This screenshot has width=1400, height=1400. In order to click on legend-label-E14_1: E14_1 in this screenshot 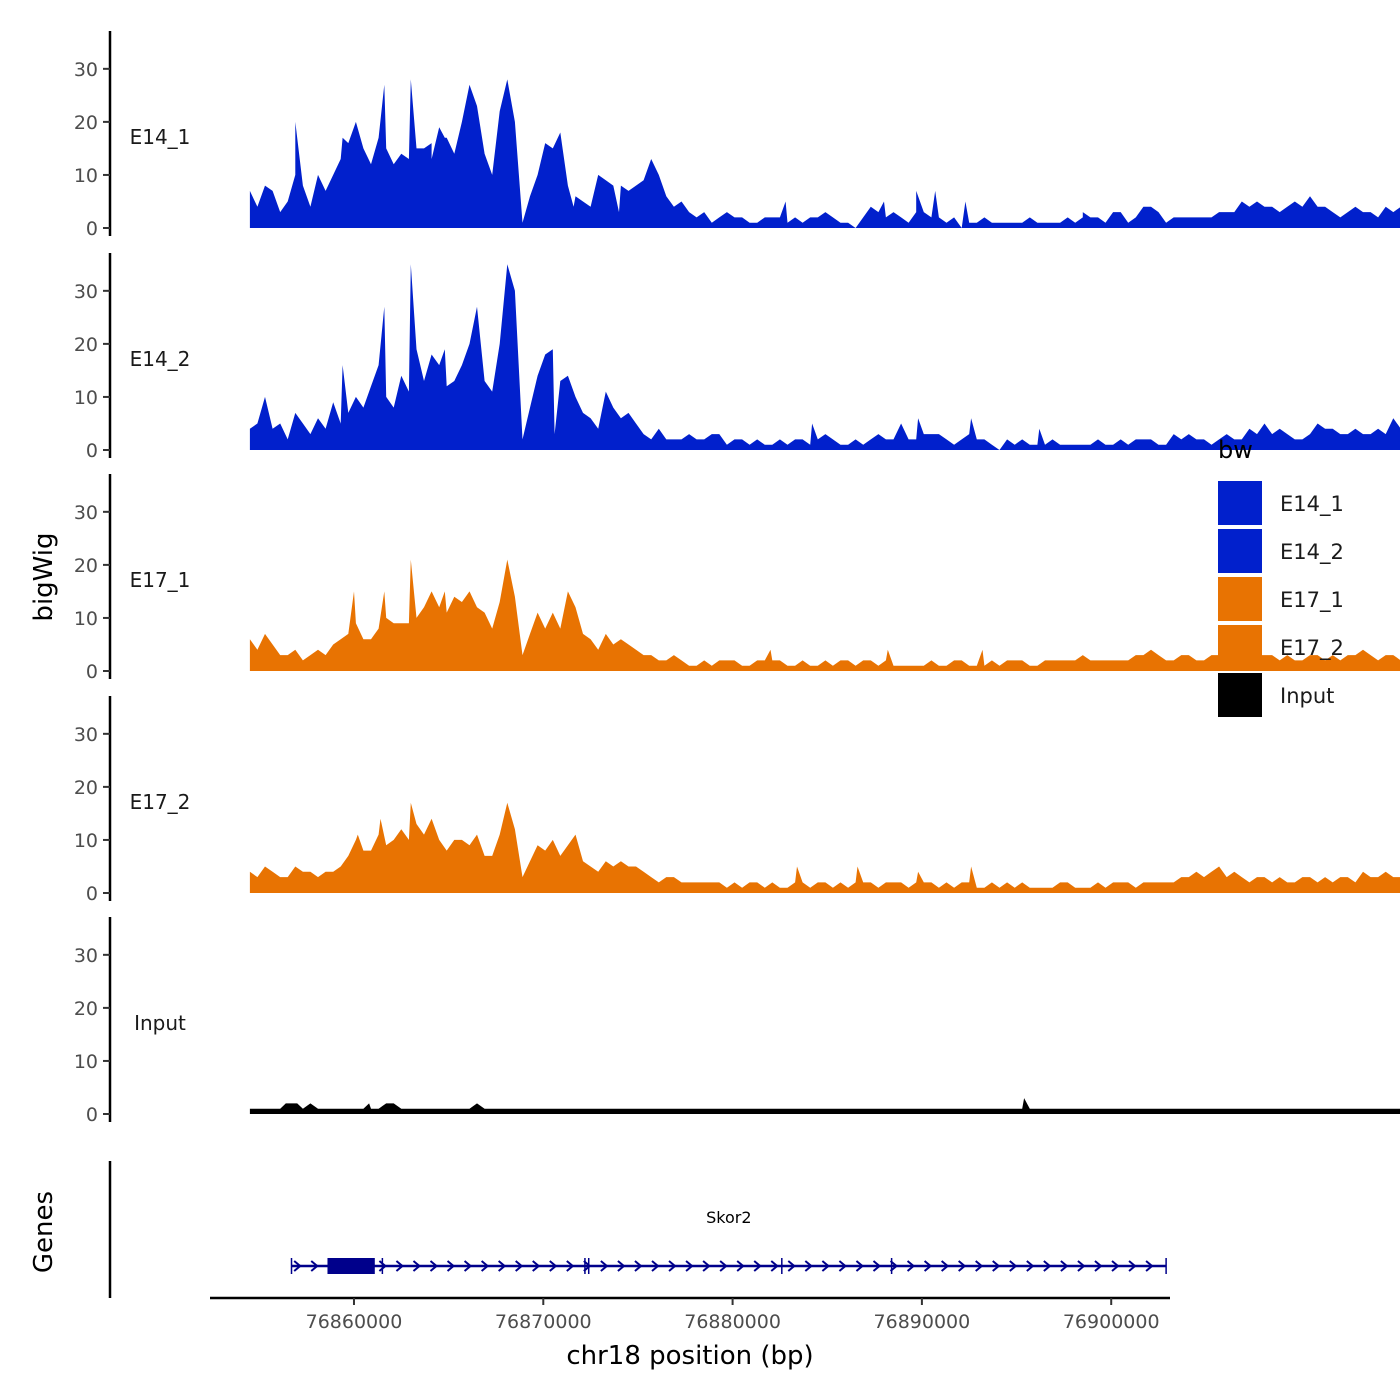, I will do `click(1312, 504)`.